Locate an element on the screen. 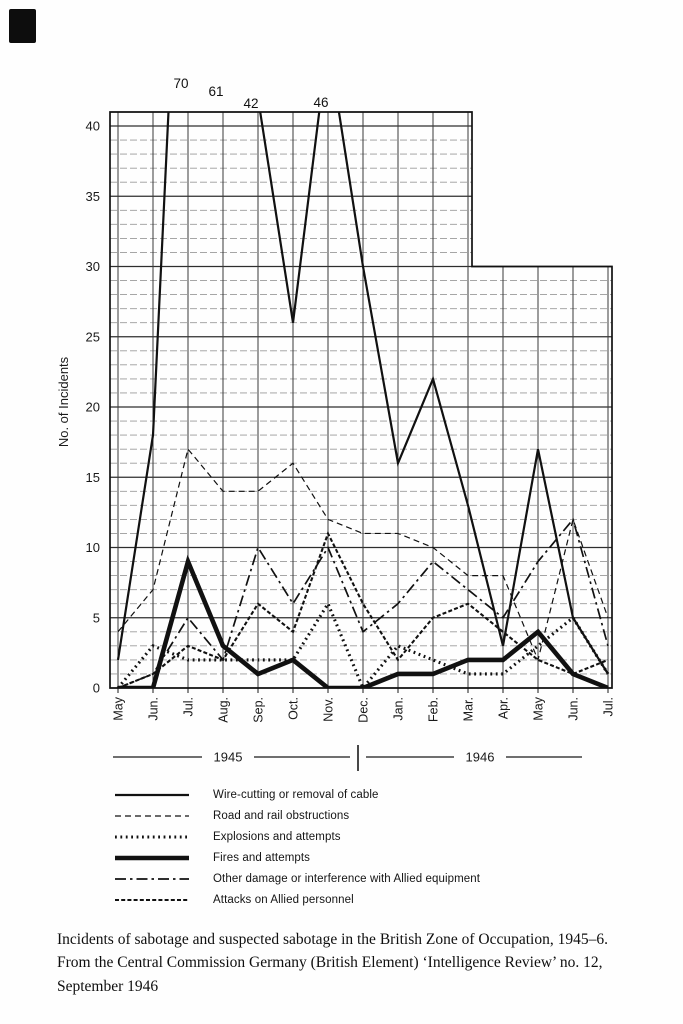 This screenshot has height=1024, width=683. series-line-other-damage is located at coordinates (363, 602).